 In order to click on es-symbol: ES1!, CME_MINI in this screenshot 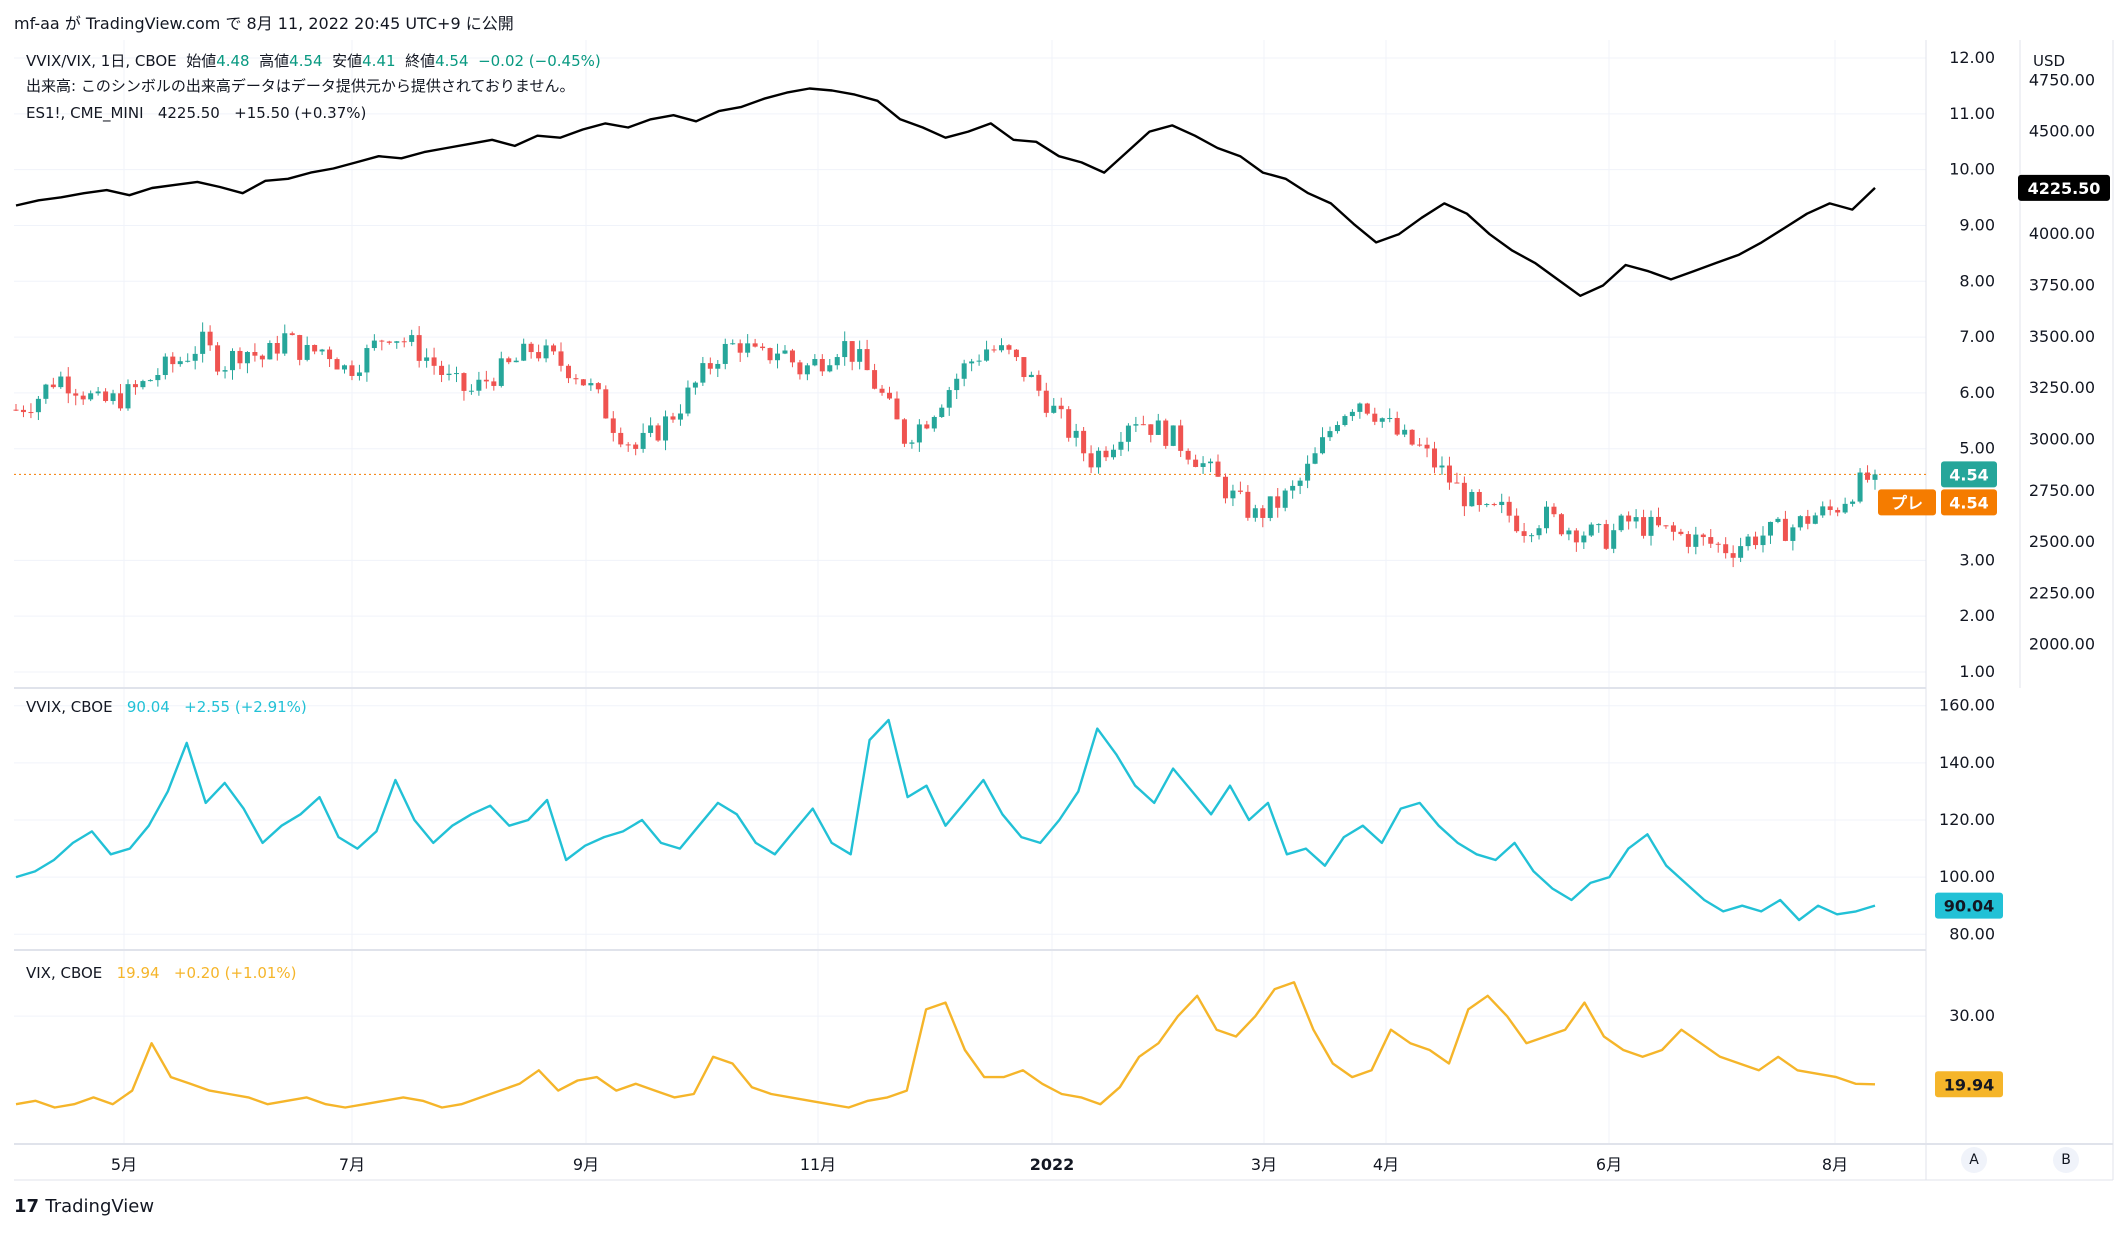, I will do `click(85, 113)`.